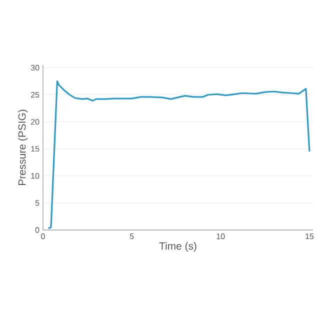  Describe the element at coordinates (177, 247) in the screenshot. I see `x-axis-title: Time (s)` at that location.